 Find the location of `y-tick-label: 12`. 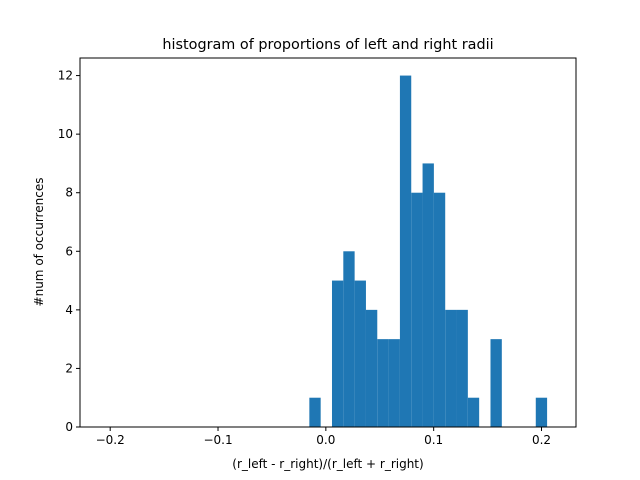

y-tick-label: 12 is located at coordinates (65, 76).